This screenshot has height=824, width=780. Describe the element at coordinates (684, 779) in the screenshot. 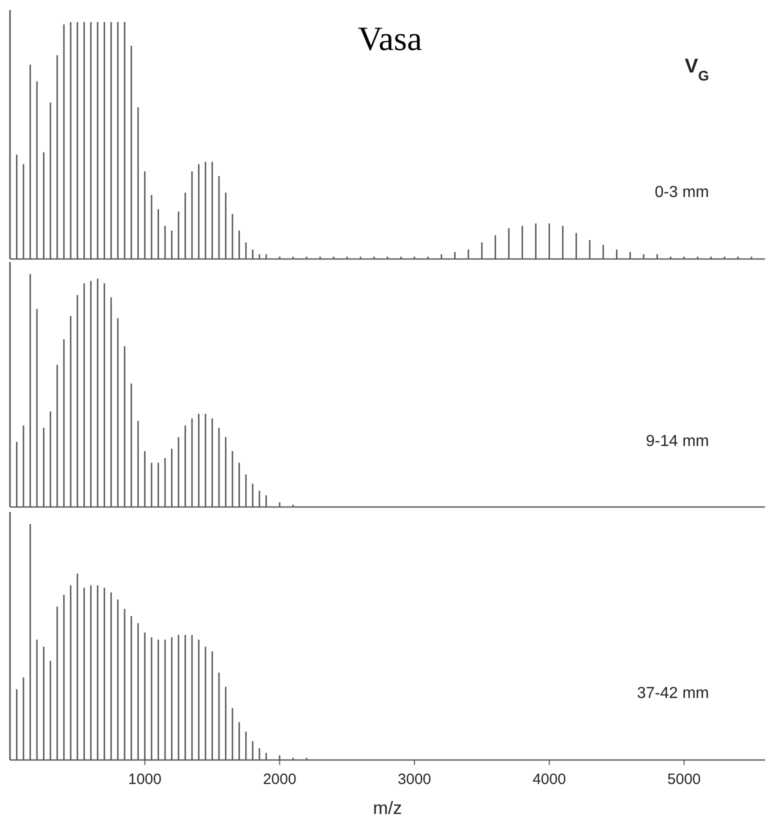

I see `x-tick-label: 5000` at that location.